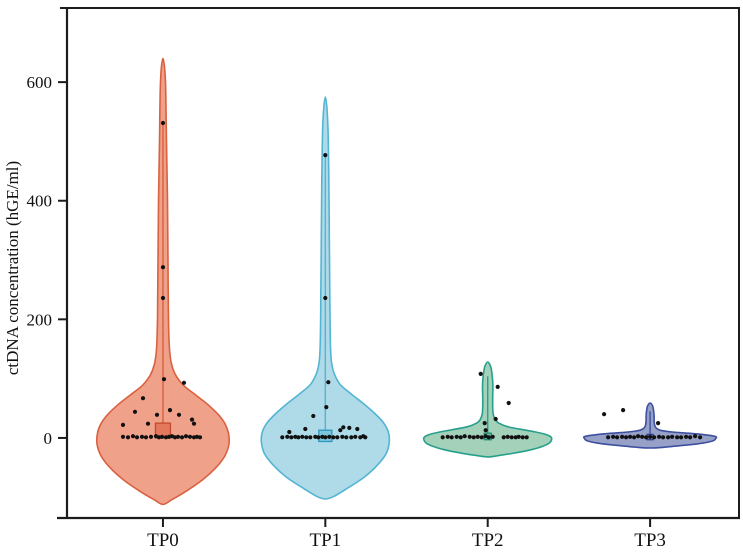  Describe the element at coordinates (40, 319) in the screenshot. I see `y-tick-label: 200` at that location.